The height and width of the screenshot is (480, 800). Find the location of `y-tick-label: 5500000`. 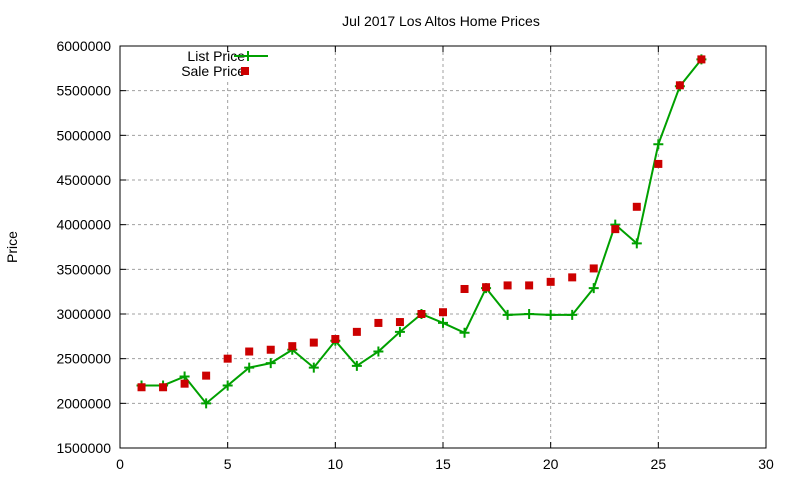

y-tick-label: 5500000 is located at coordinates (83, 91).